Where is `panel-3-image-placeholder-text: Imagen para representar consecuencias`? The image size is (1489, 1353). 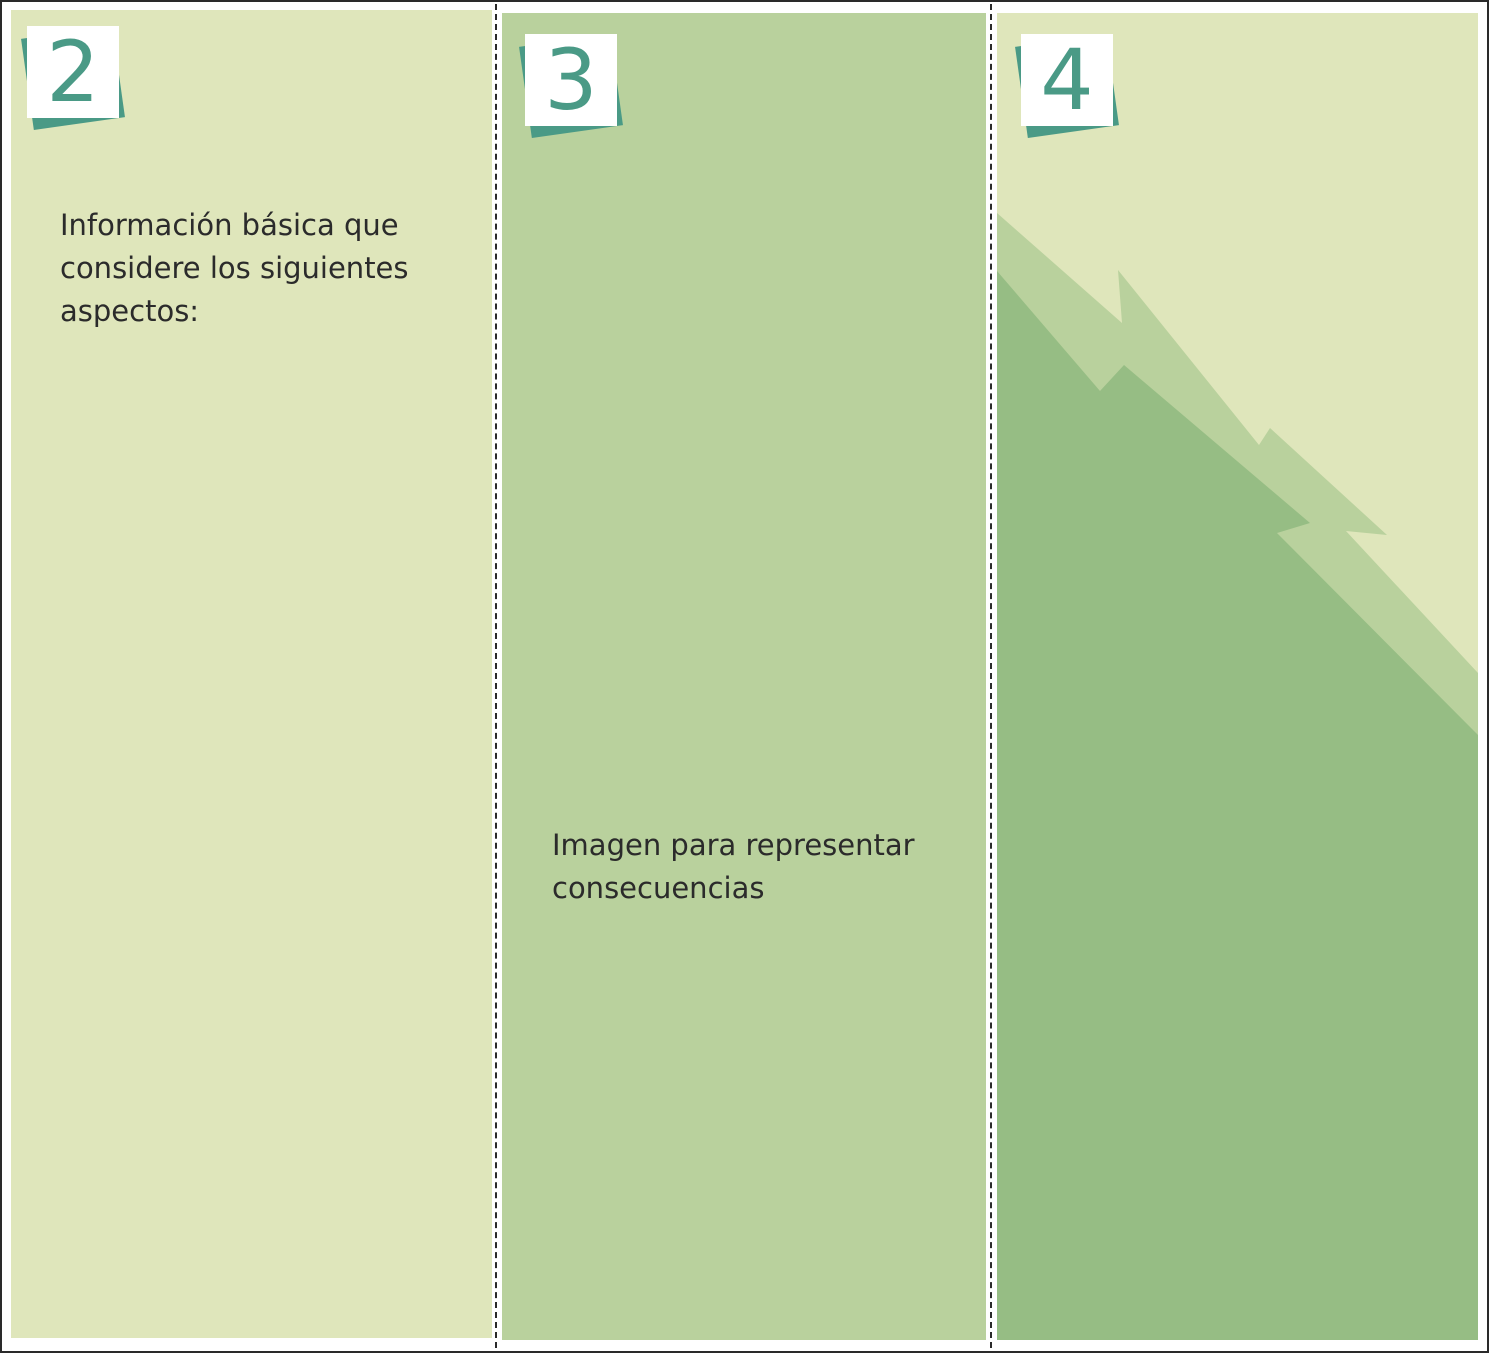
panel-3-image-placeholder-text: Imagen para representar consecuencias is located at coordinates (733, 866).